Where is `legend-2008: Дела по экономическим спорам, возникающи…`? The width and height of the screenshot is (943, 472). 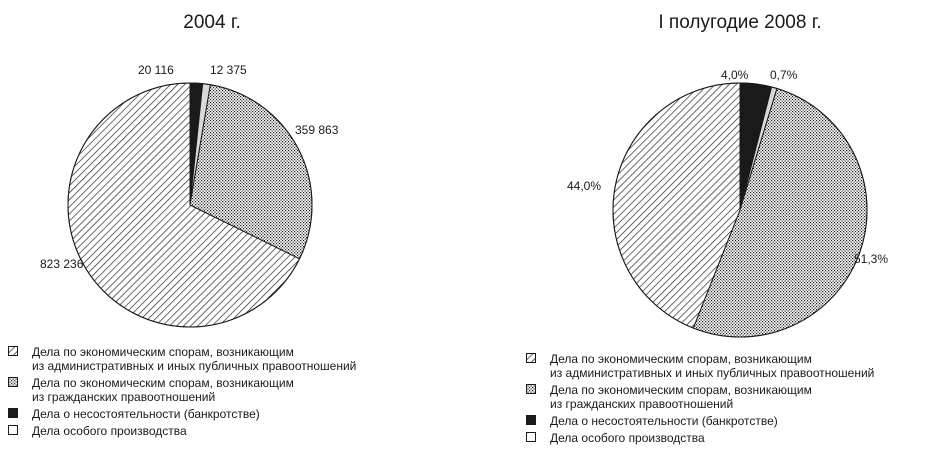 legend-2008: Дела по экономическим спорам, возникающи… is located at coordinates (700, 400).